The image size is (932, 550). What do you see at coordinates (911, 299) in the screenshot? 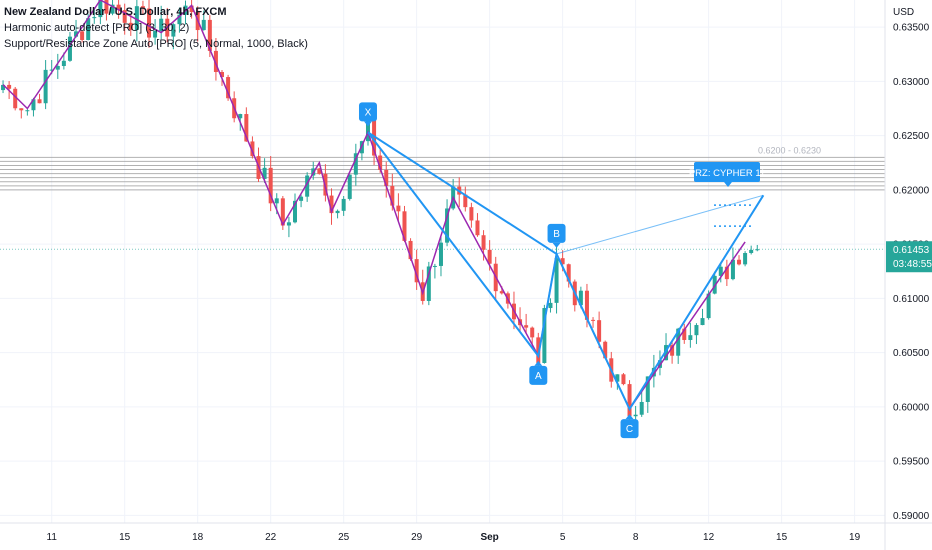
I see `price-tick-label: 0.61000` at bounding box center [911, 299].